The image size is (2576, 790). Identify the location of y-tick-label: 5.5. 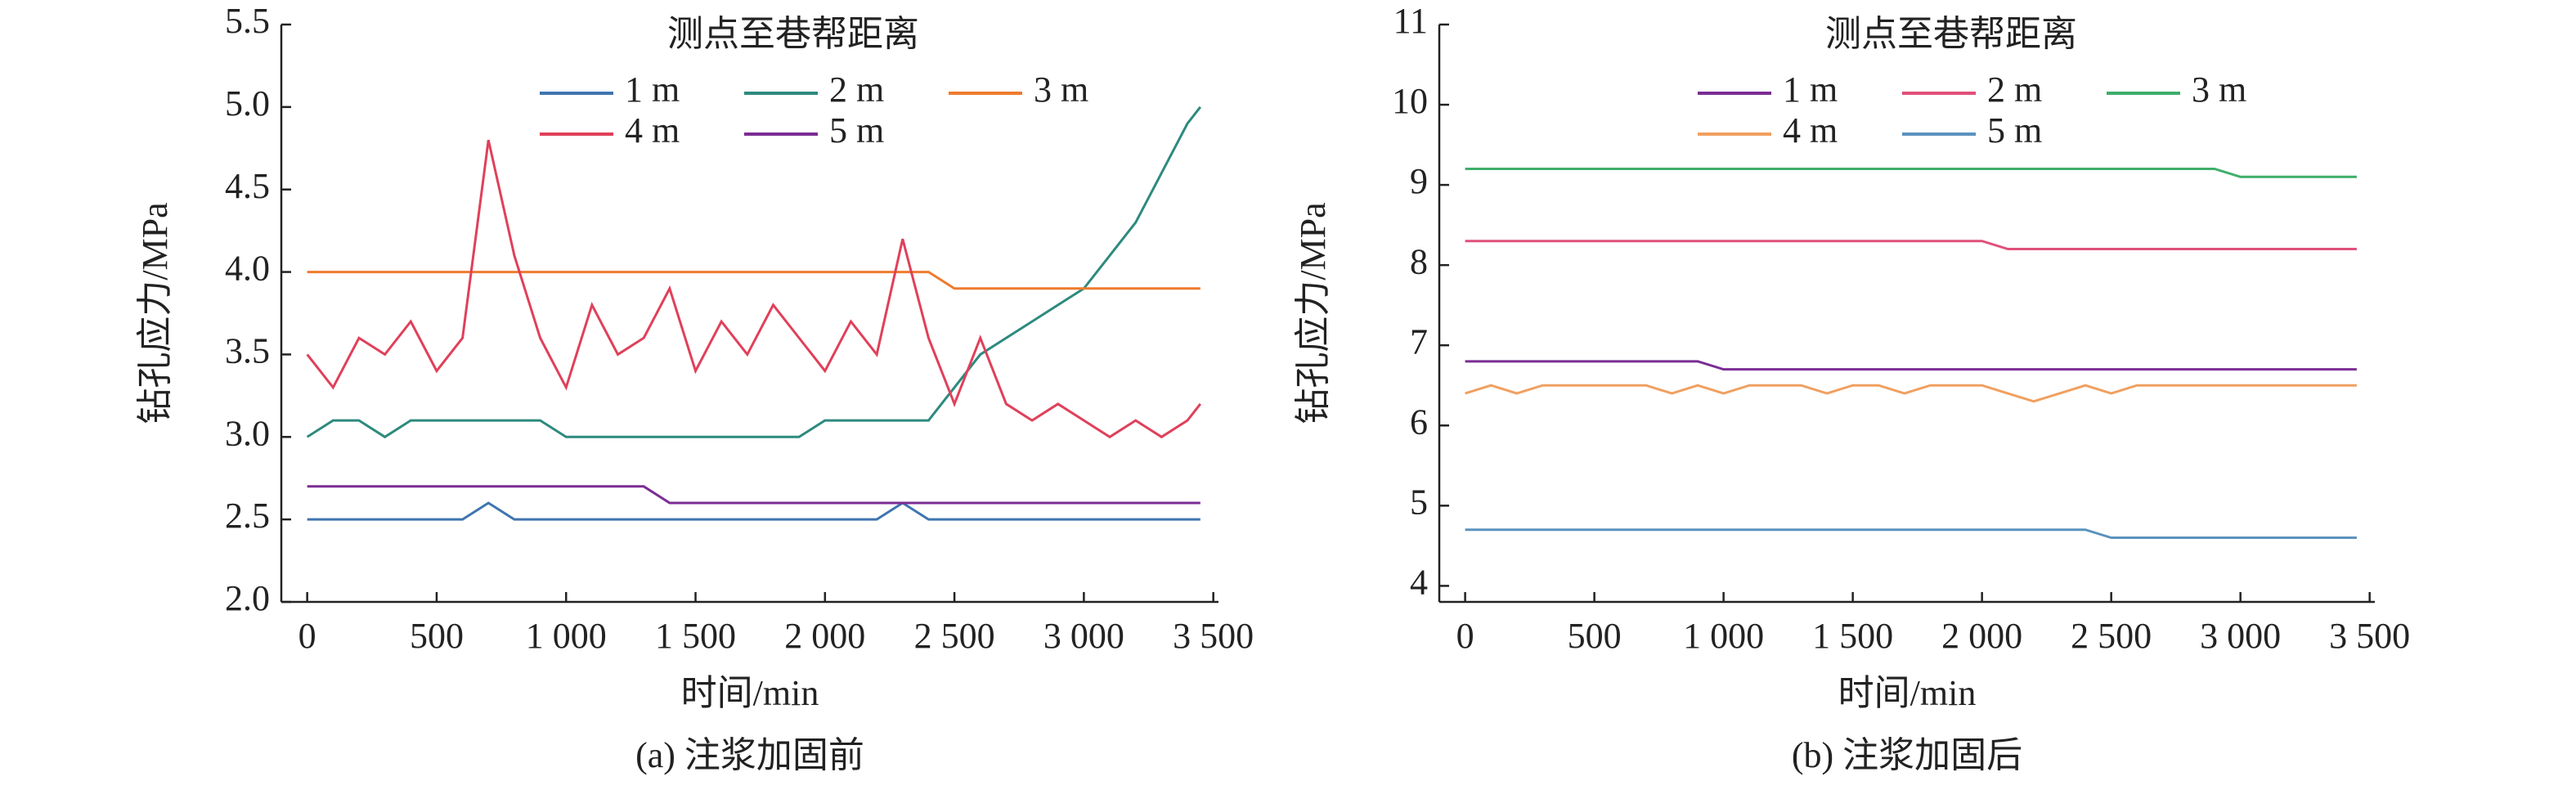
(247, 21).